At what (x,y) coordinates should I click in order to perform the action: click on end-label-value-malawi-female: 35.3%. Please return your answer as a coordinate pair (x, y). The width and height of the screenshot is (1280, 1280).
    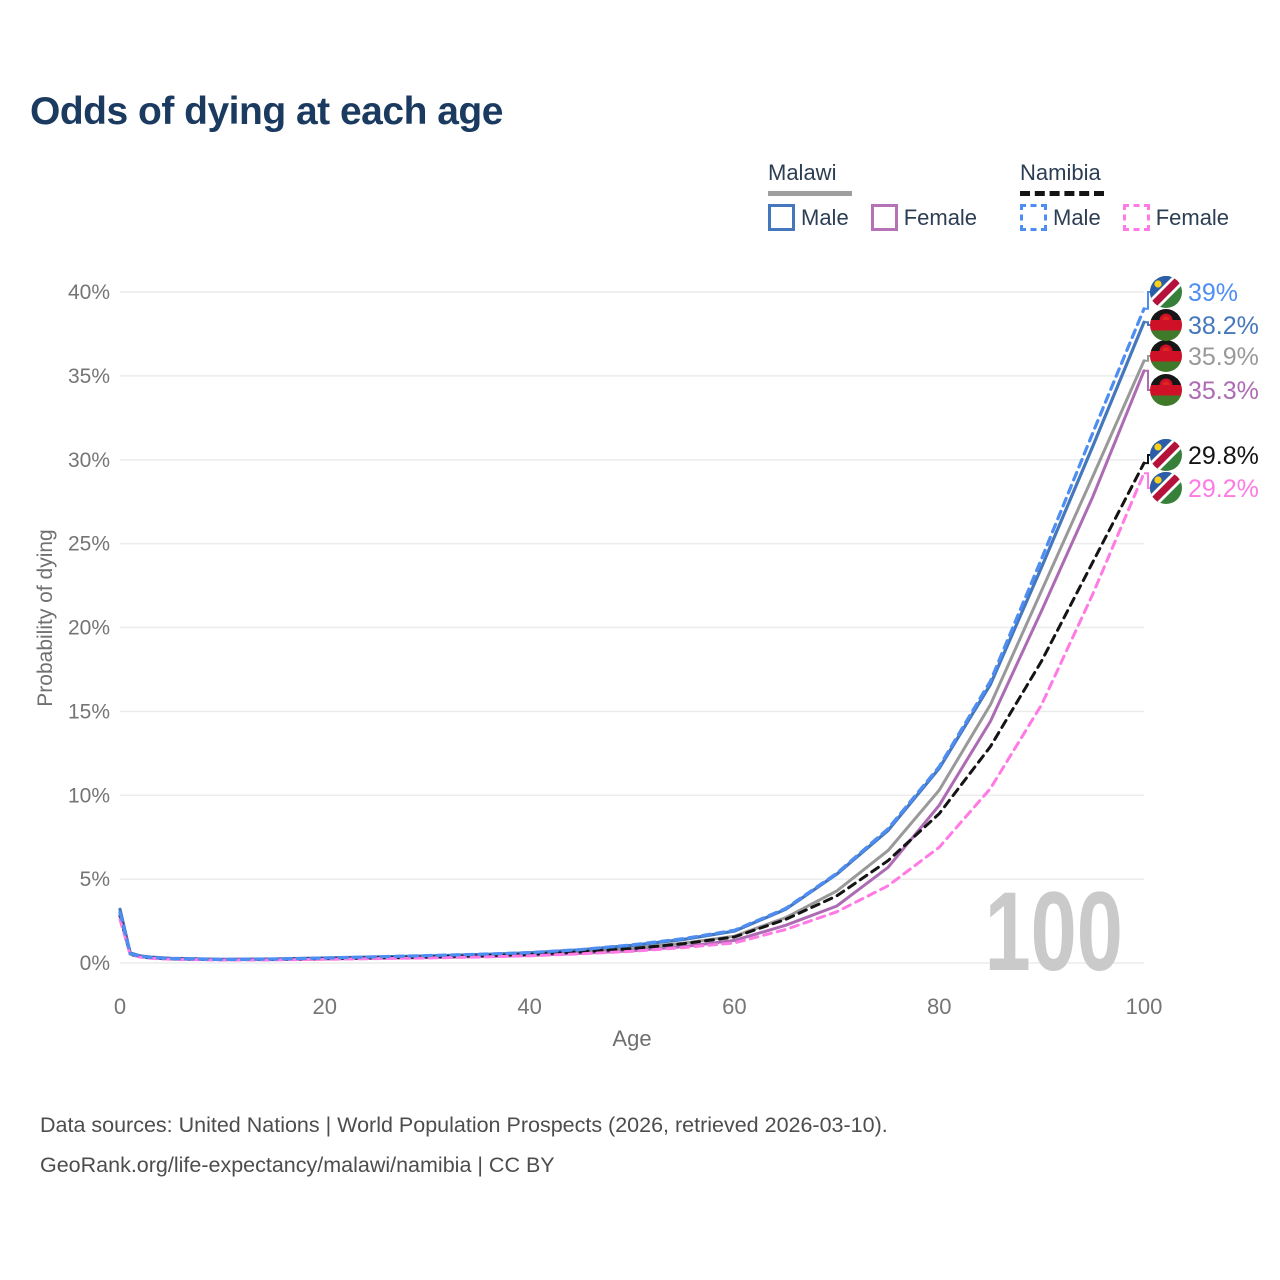
    Looking at the image, I should click on (1223, 391).